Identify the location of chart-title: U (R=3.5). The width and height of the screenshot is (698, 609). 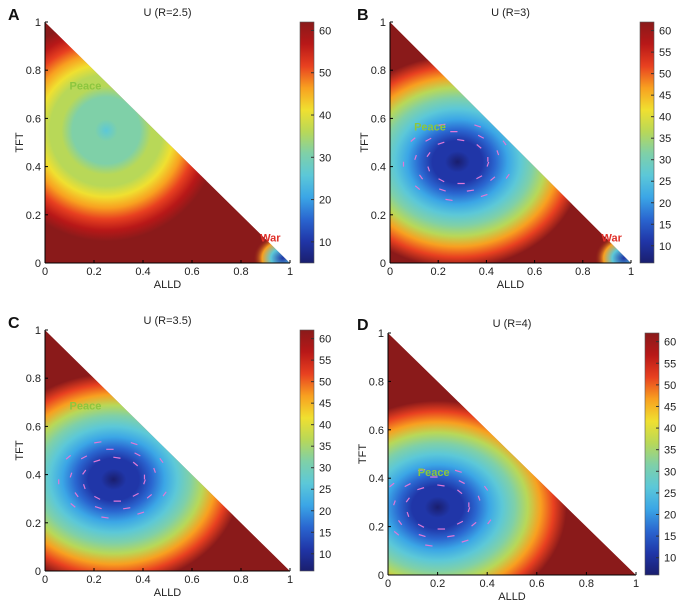
(168, 321).